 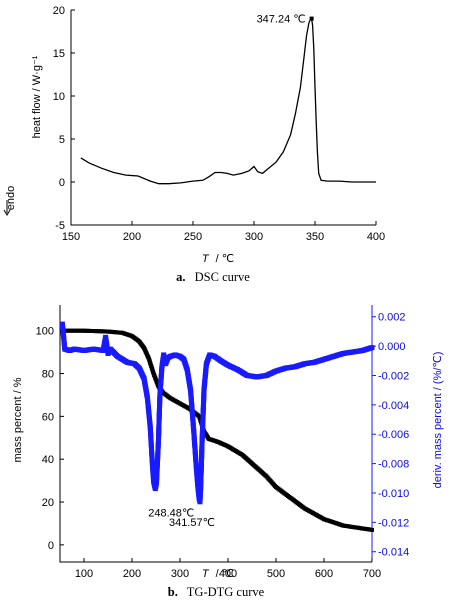 What do you see at coordinates (393, 494) in the screenshot?
I see `dtg-y-tick-label: -0.010` at bounding box center [393, 494].